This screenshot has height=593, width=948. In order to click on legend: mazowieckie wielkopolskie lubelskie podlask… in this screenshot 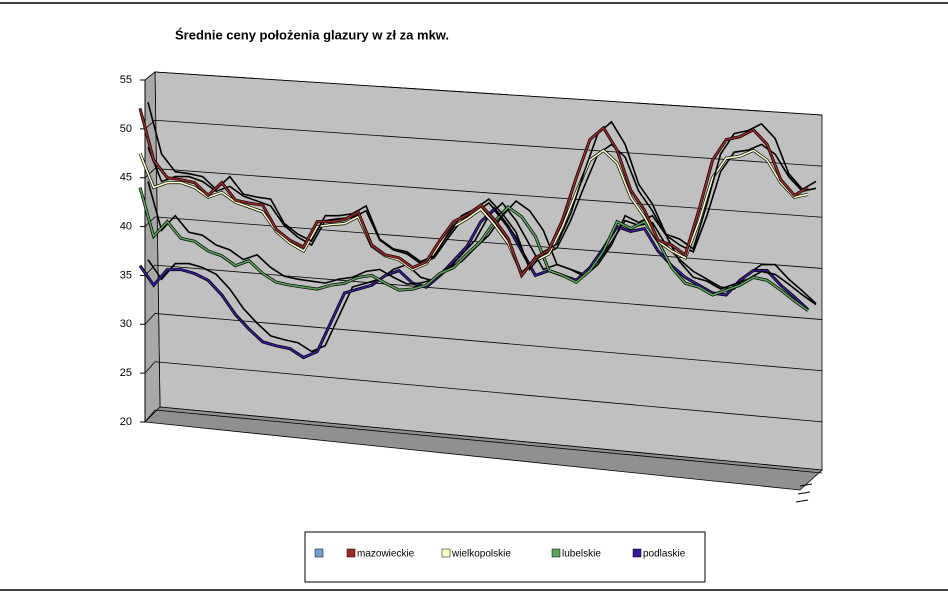, I will do `click(505, 557)`.